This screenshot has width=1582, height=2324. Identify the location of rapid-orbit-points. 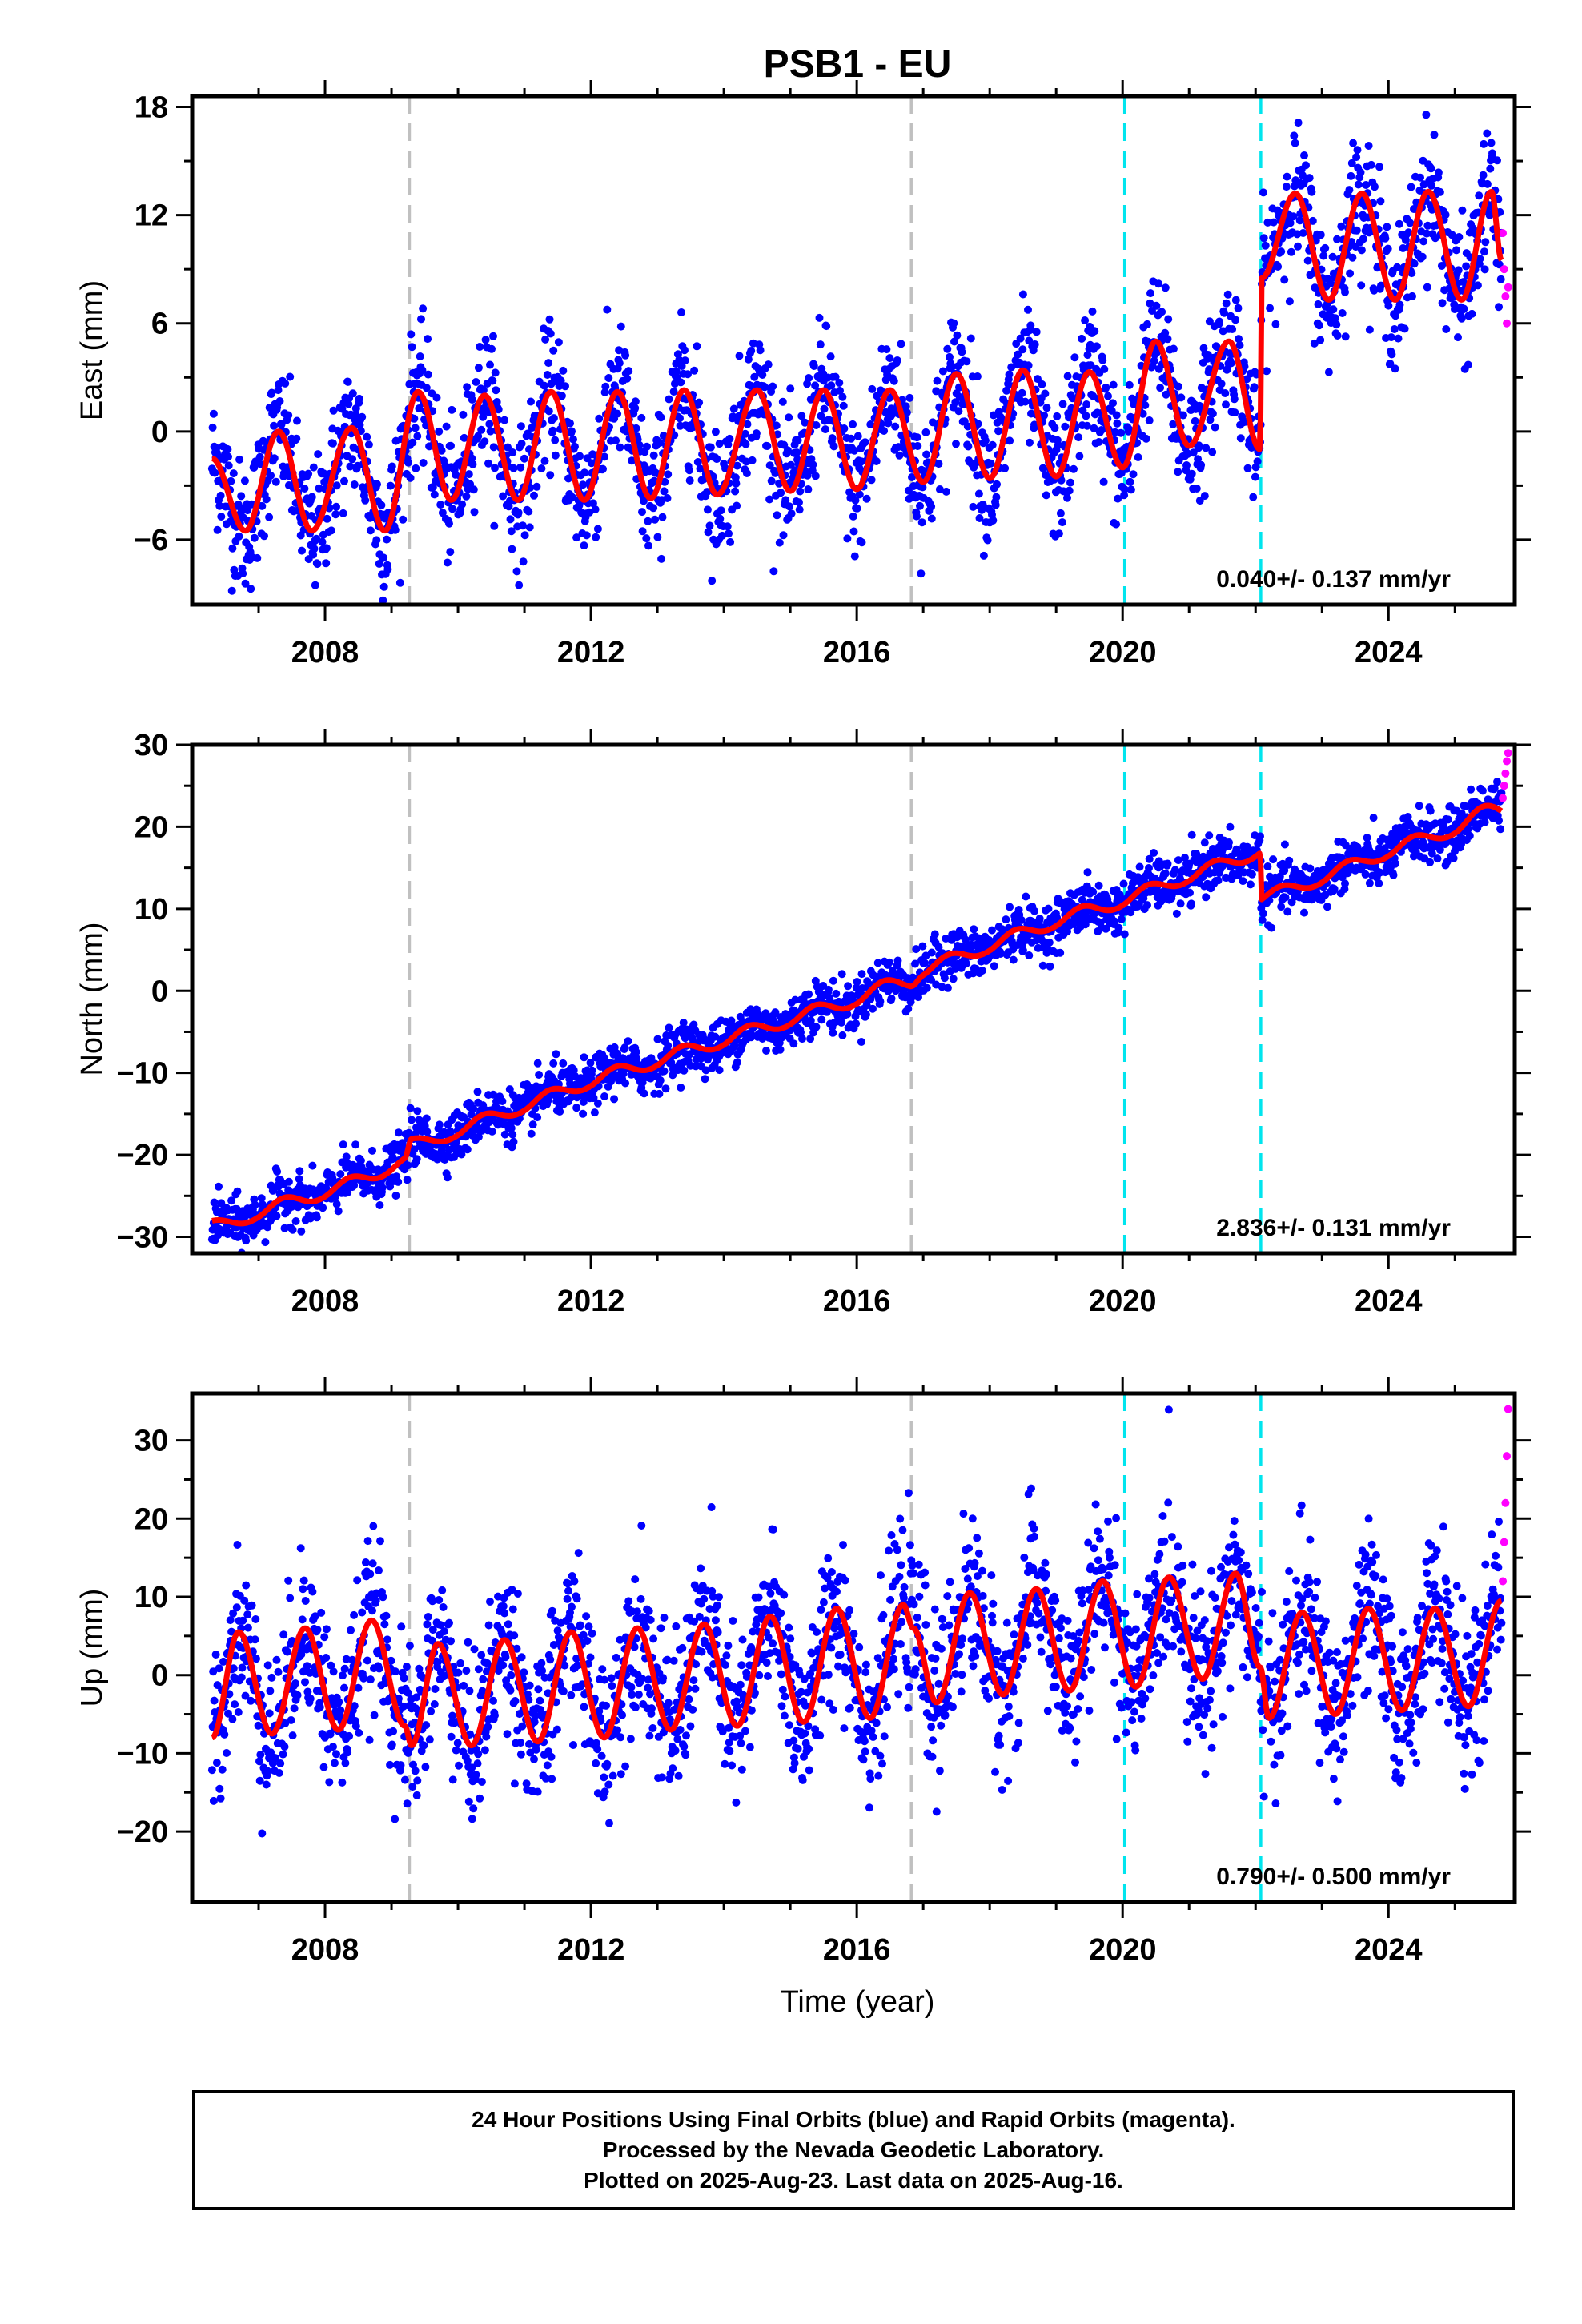
(1505, 278).